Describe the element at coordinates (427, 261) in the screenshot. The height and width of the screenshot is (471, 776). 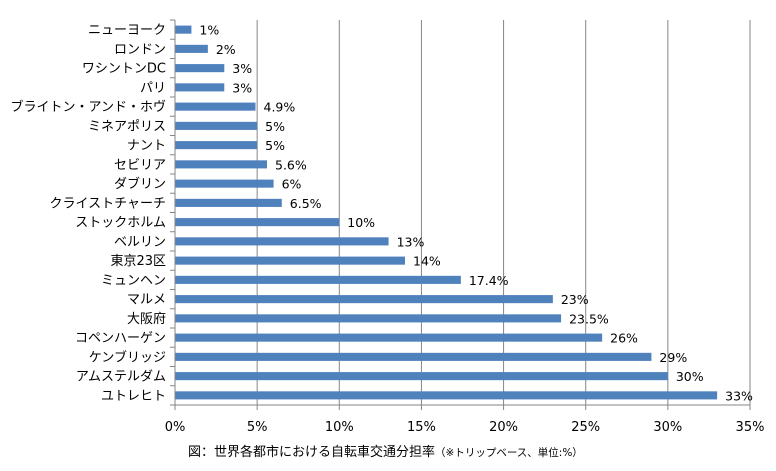
I see `data-label: 14%` at that location.